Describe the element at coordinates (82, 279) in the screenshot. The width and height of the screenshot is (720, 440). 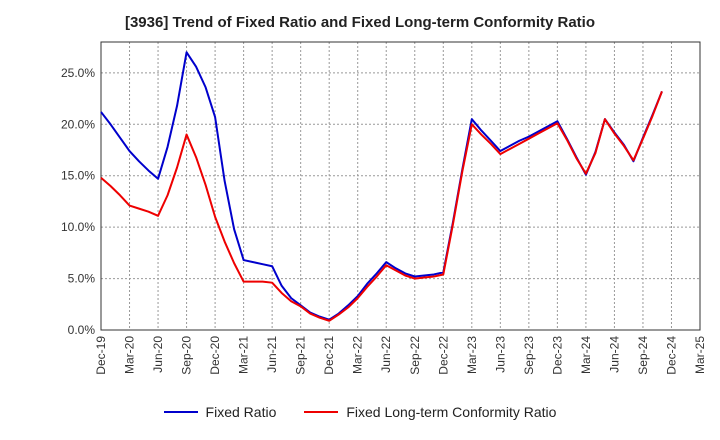
I see `y-tick-label: 5.0%` at that location.